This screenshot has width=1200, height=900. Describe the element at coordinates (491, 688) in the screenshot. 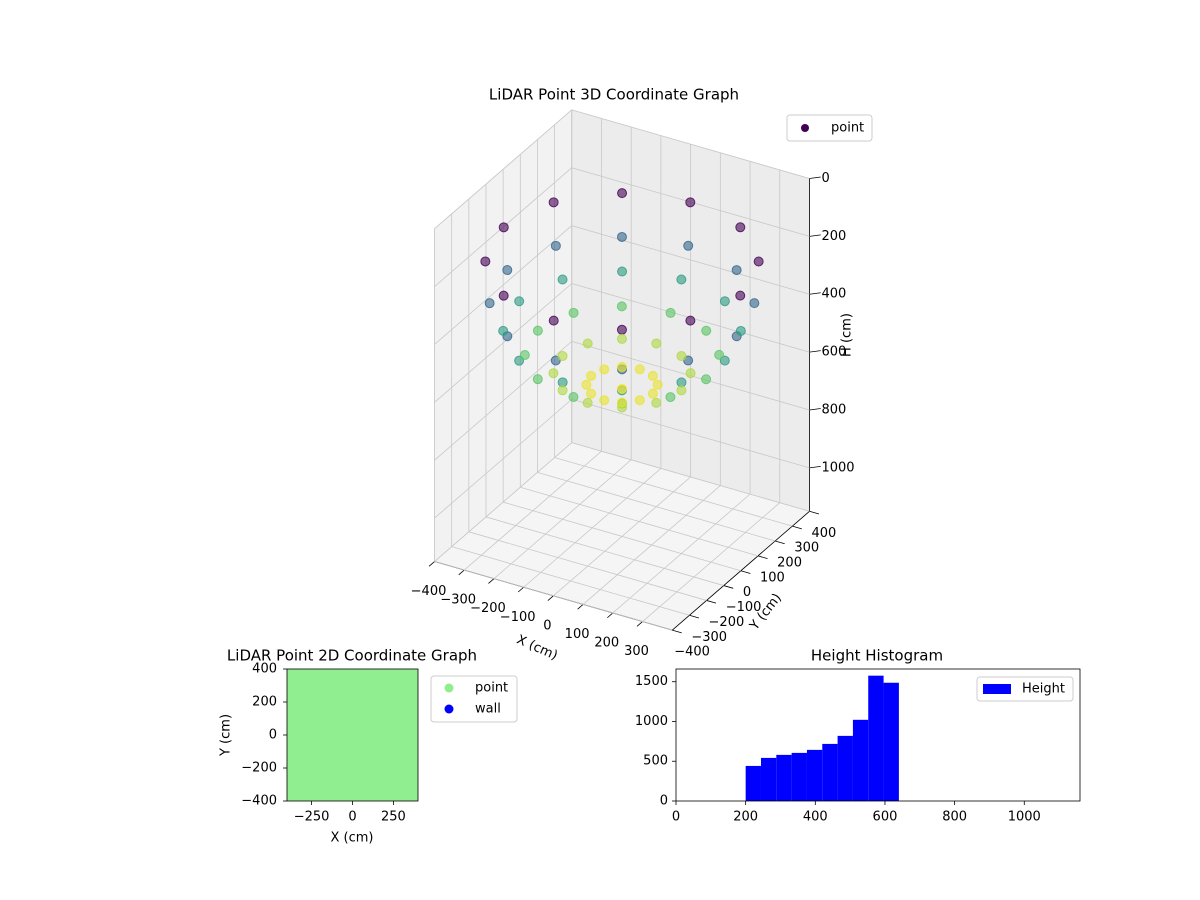

I see `legend-label: point` at that location.